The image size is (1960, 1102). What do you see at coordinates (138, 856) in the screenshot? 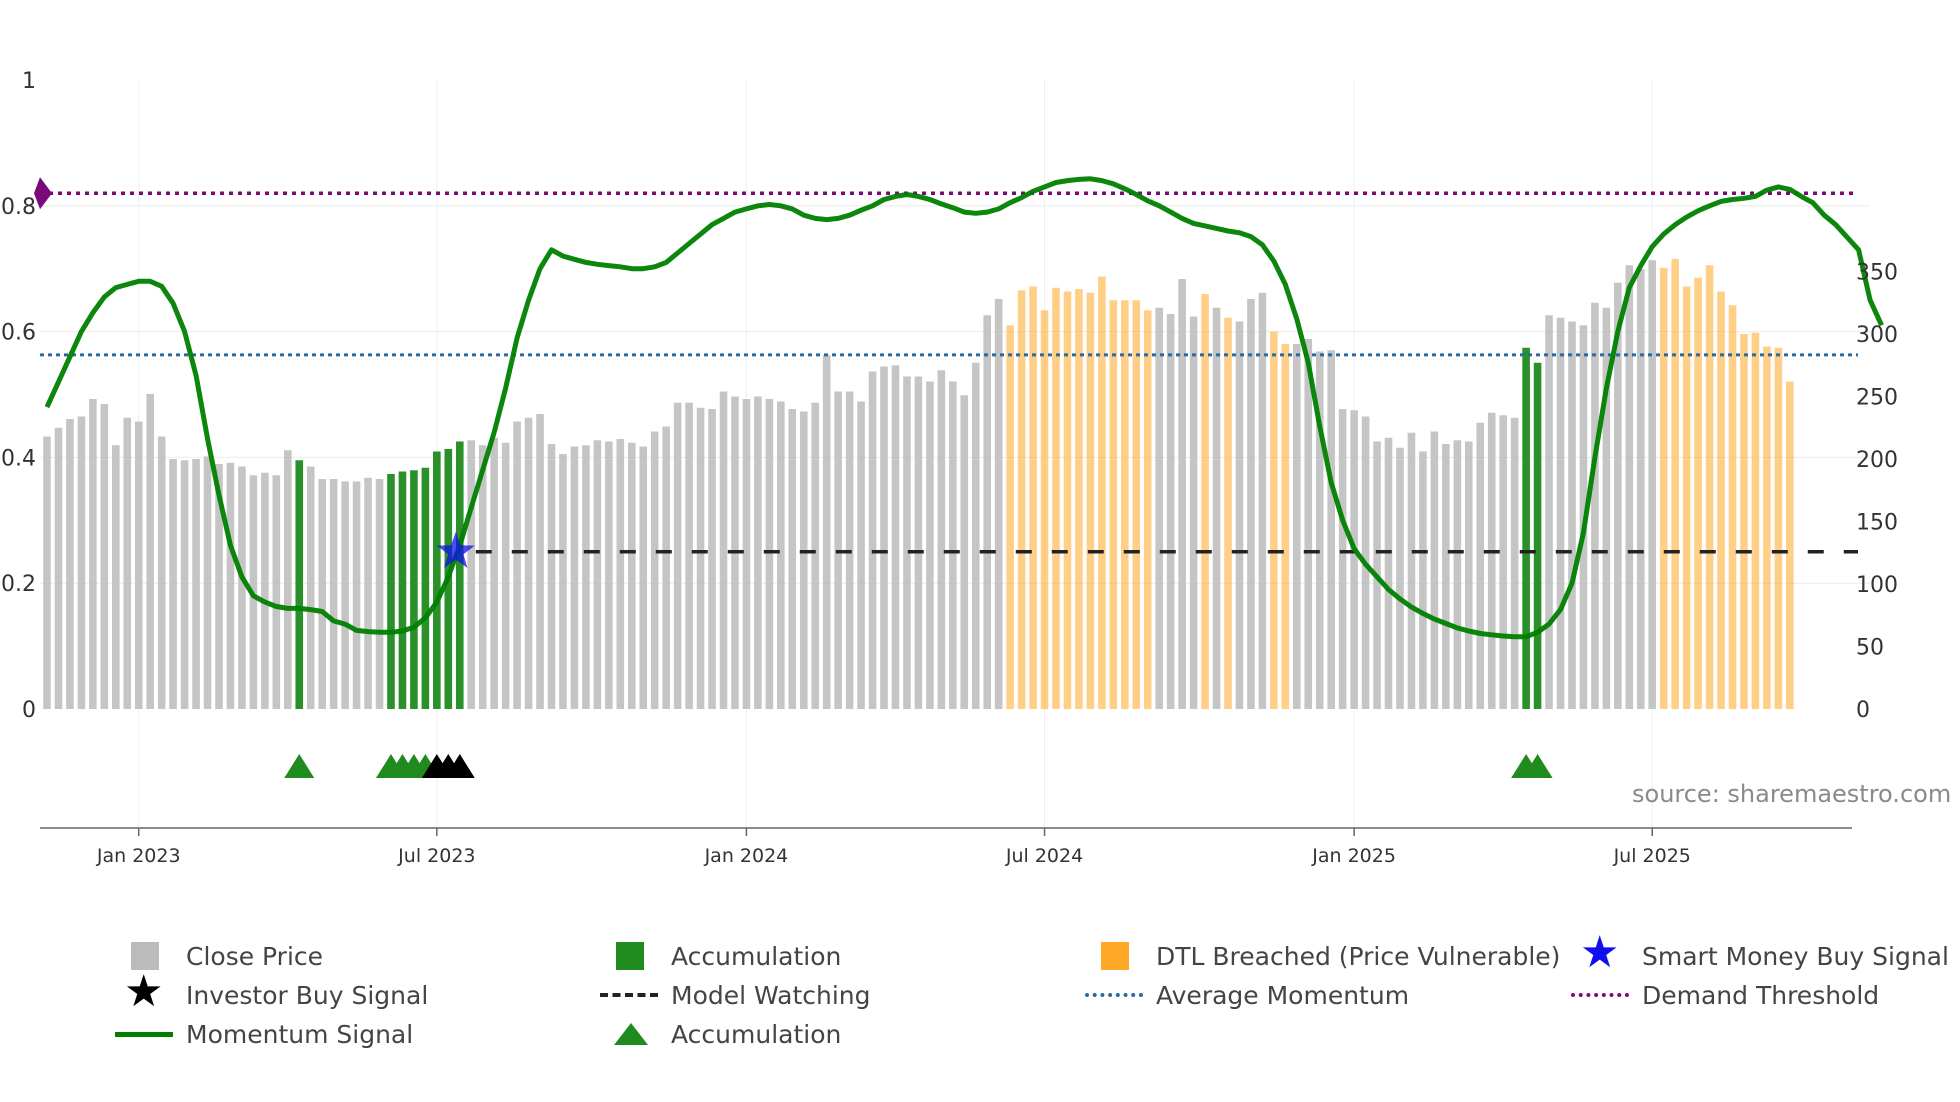
I see `x-tick-label: Jan 2023` at bounding box center [138, 856].